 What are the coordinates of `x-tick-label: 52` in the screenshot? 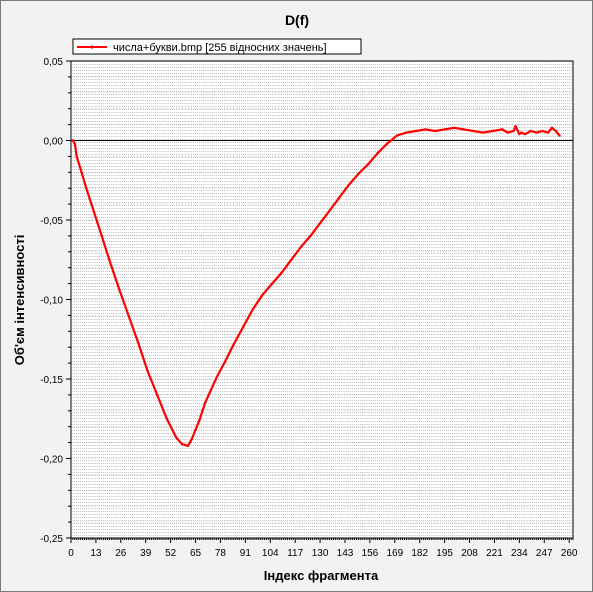 It's located at (171, 553).